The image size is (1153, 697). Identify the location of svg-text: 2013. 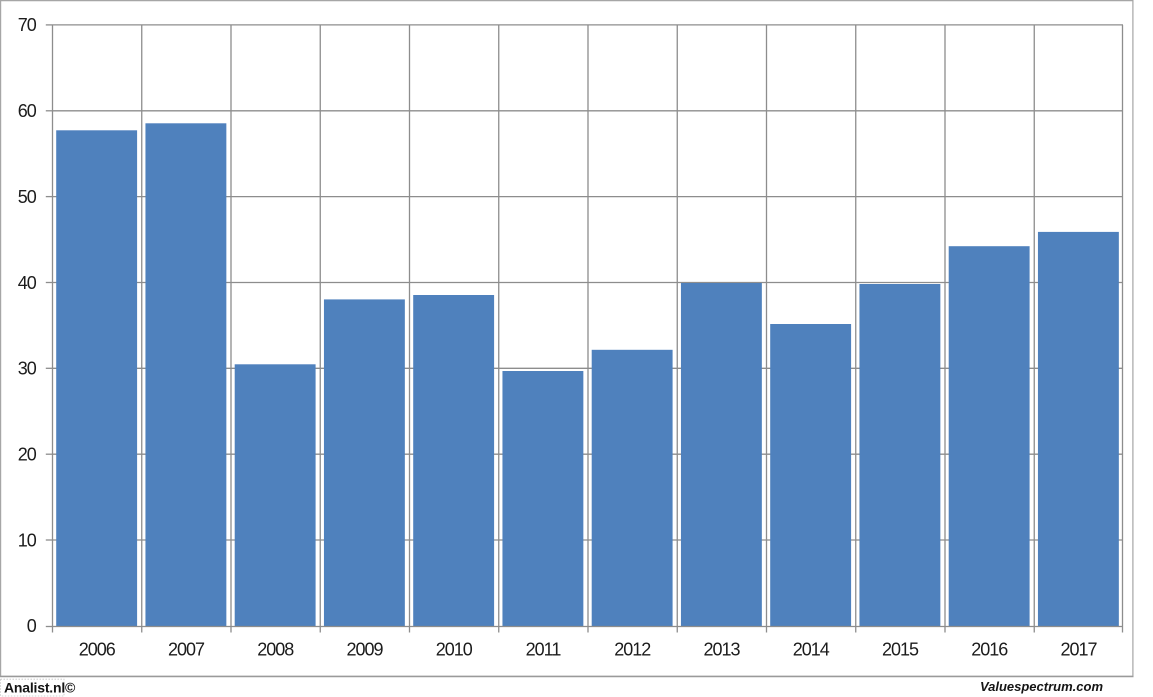
(721, 650).